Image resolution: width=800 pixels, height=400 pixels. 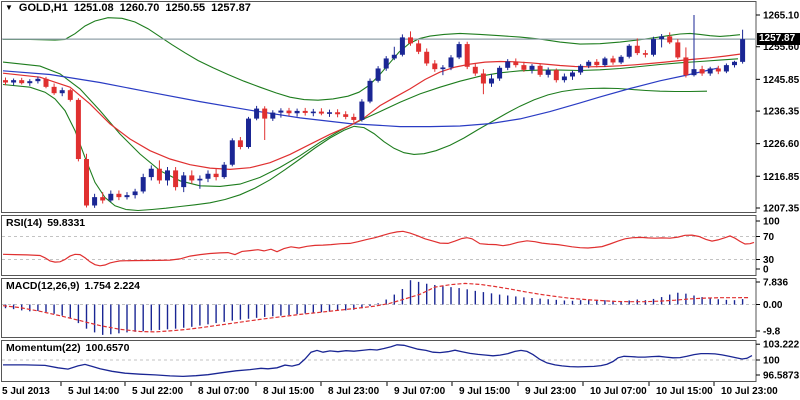 I want to click on svg-text: 10 Jul 07:00, so click(x=618, y=391).